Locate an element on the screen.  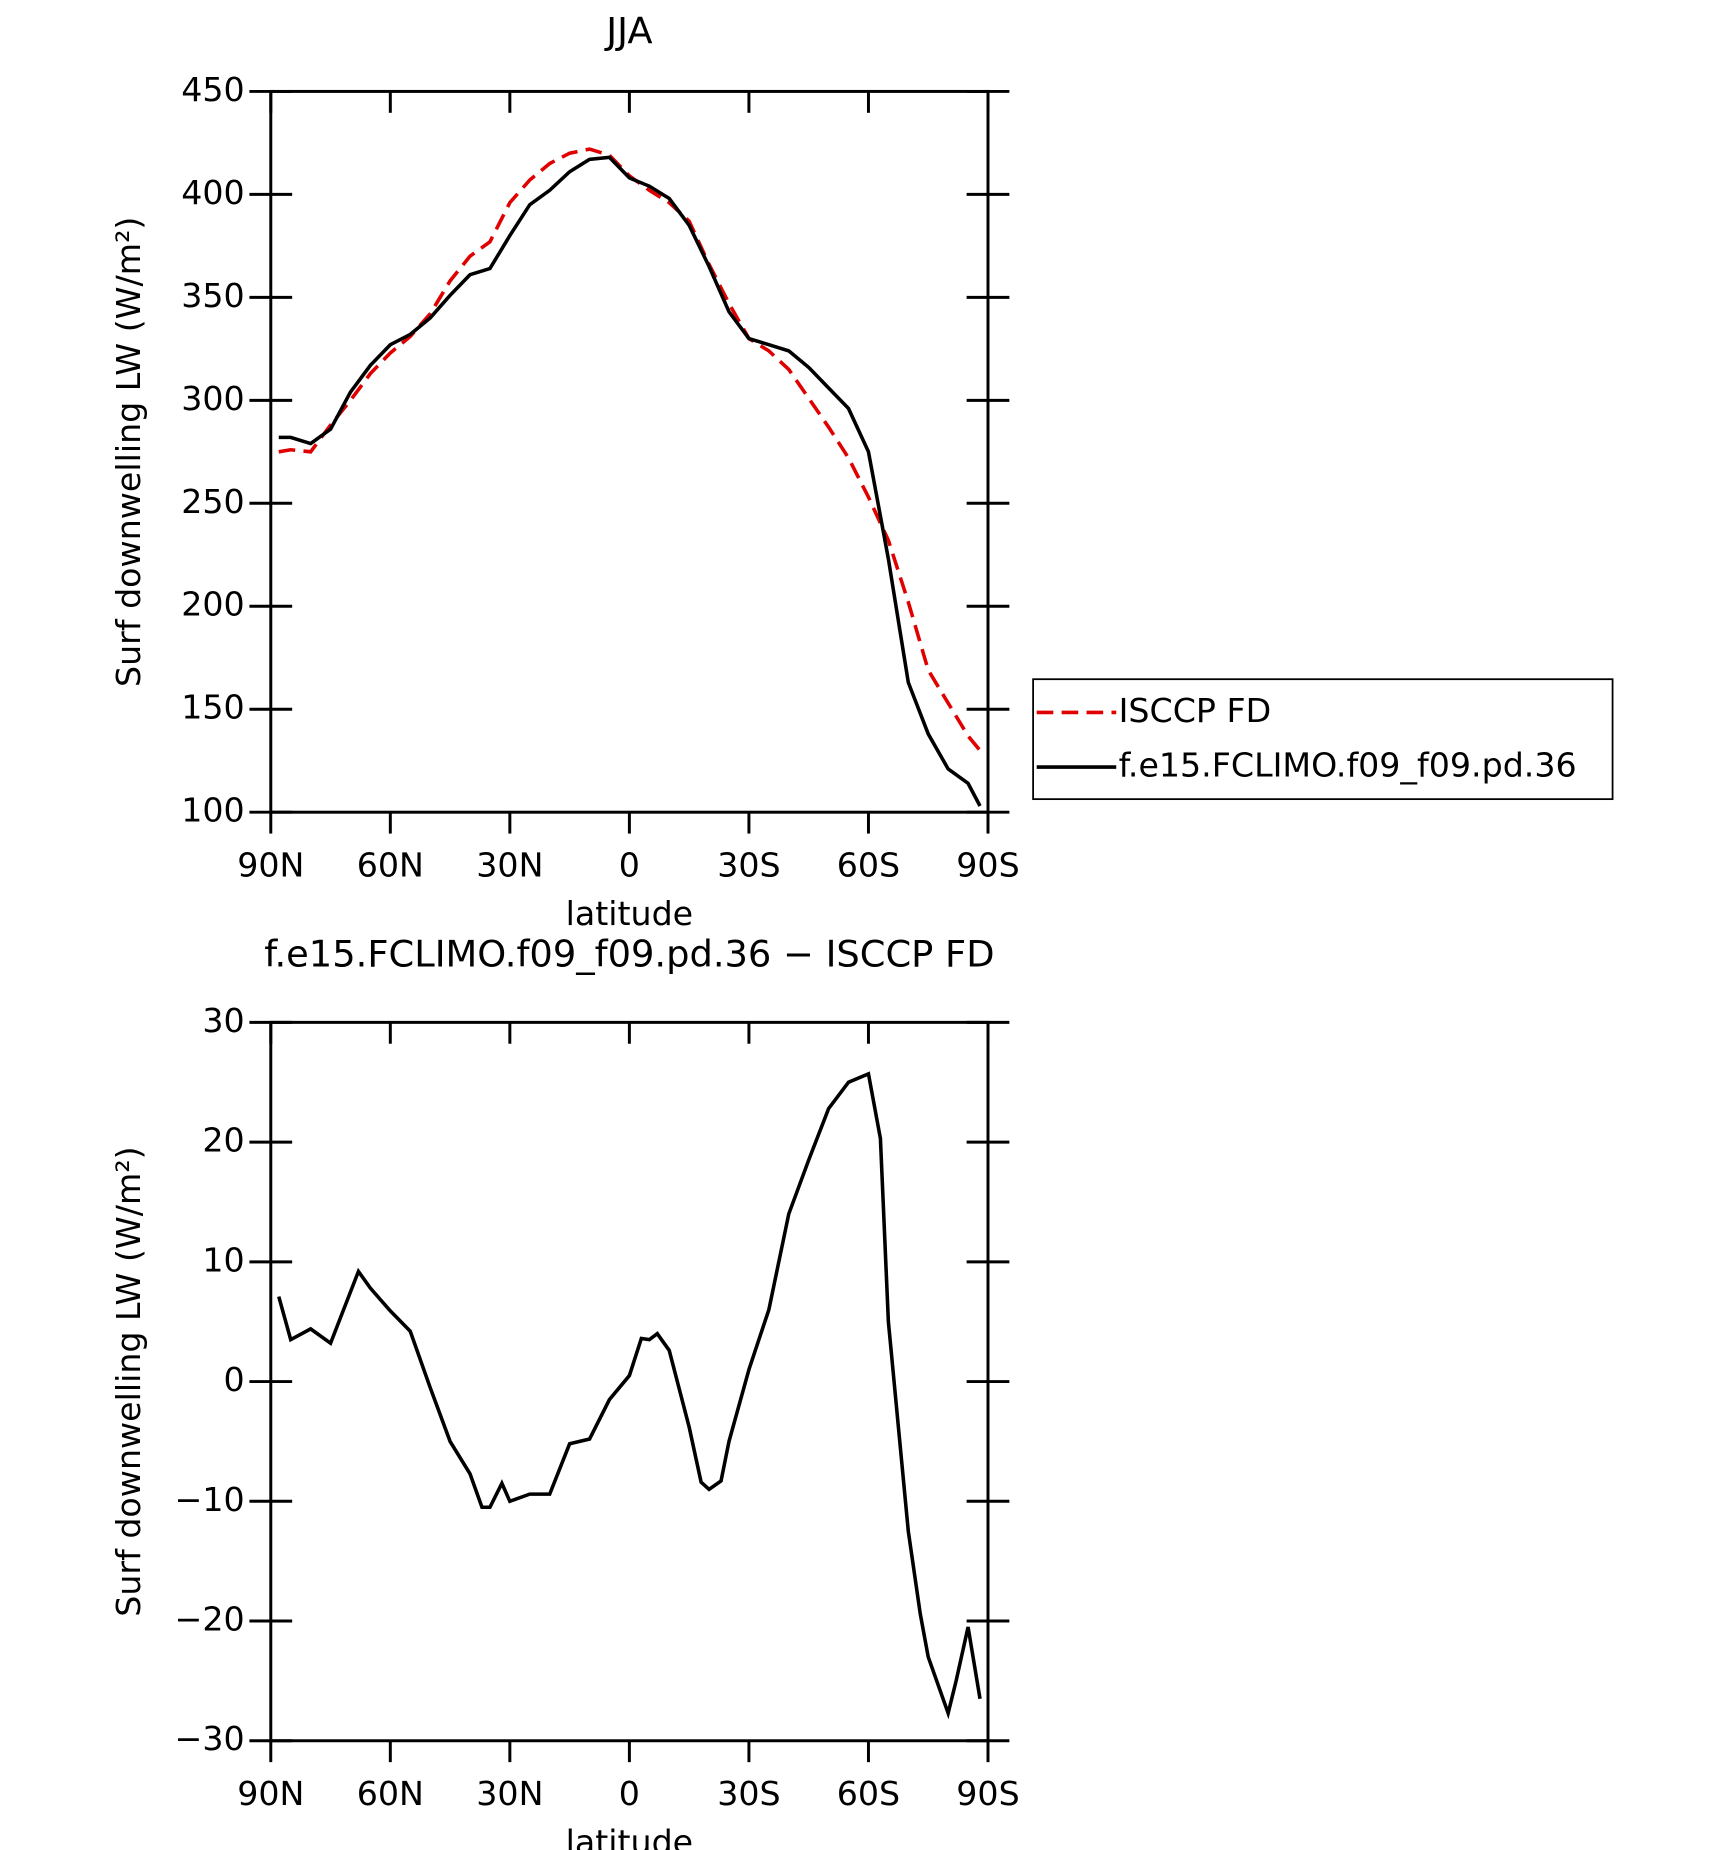
chart-title: f.e15.FCLIMO.f09_f09.pd.36 − ISCCP FD is located at coordinates (629, 953).